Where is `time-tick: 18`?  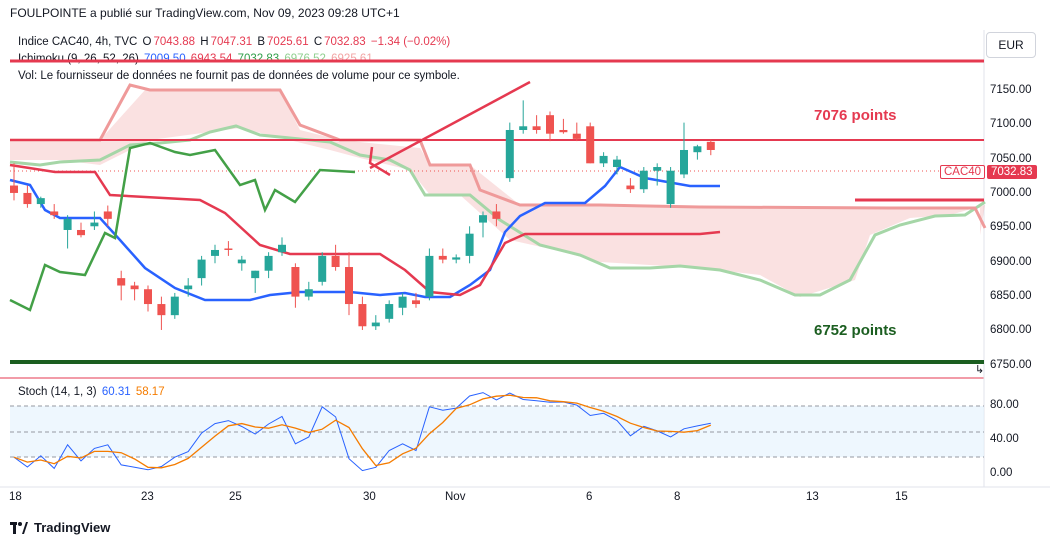
time-tick: 18 is located at coordinates (15, 497).